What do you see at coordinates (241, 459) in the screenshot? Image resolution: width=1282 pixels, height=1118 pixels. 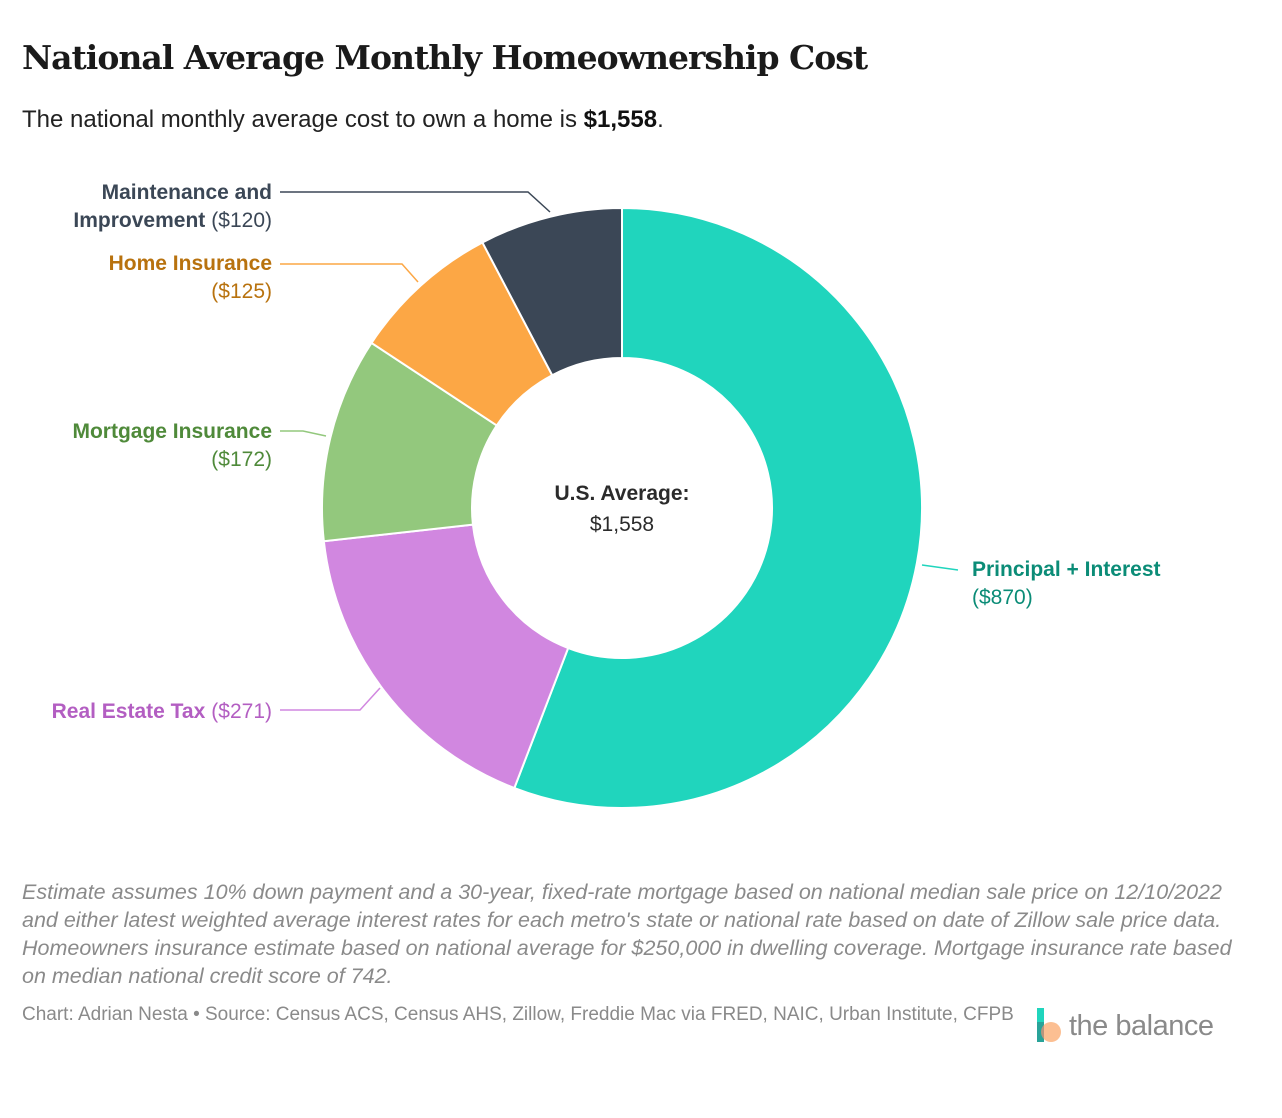 I see `slice-value-mortgageins: ($172)` at bounding box center [241, 459].